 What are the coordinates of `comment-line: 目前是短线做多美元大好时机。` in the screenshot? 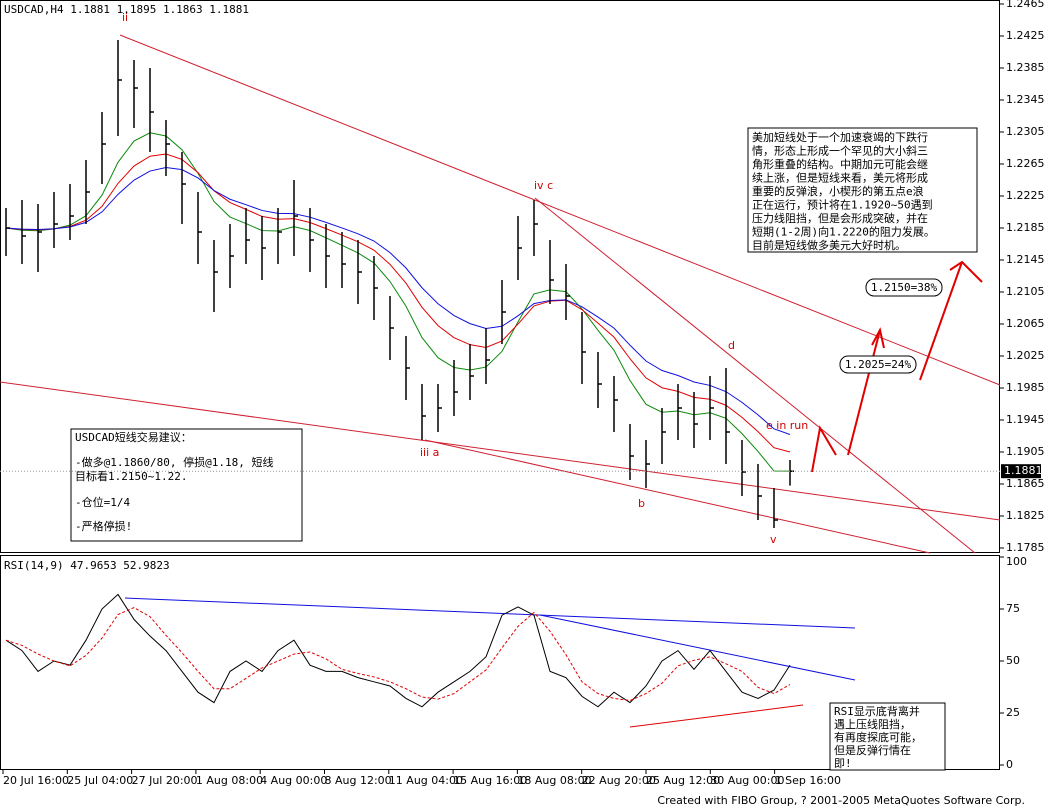 It's located at (829, 245).